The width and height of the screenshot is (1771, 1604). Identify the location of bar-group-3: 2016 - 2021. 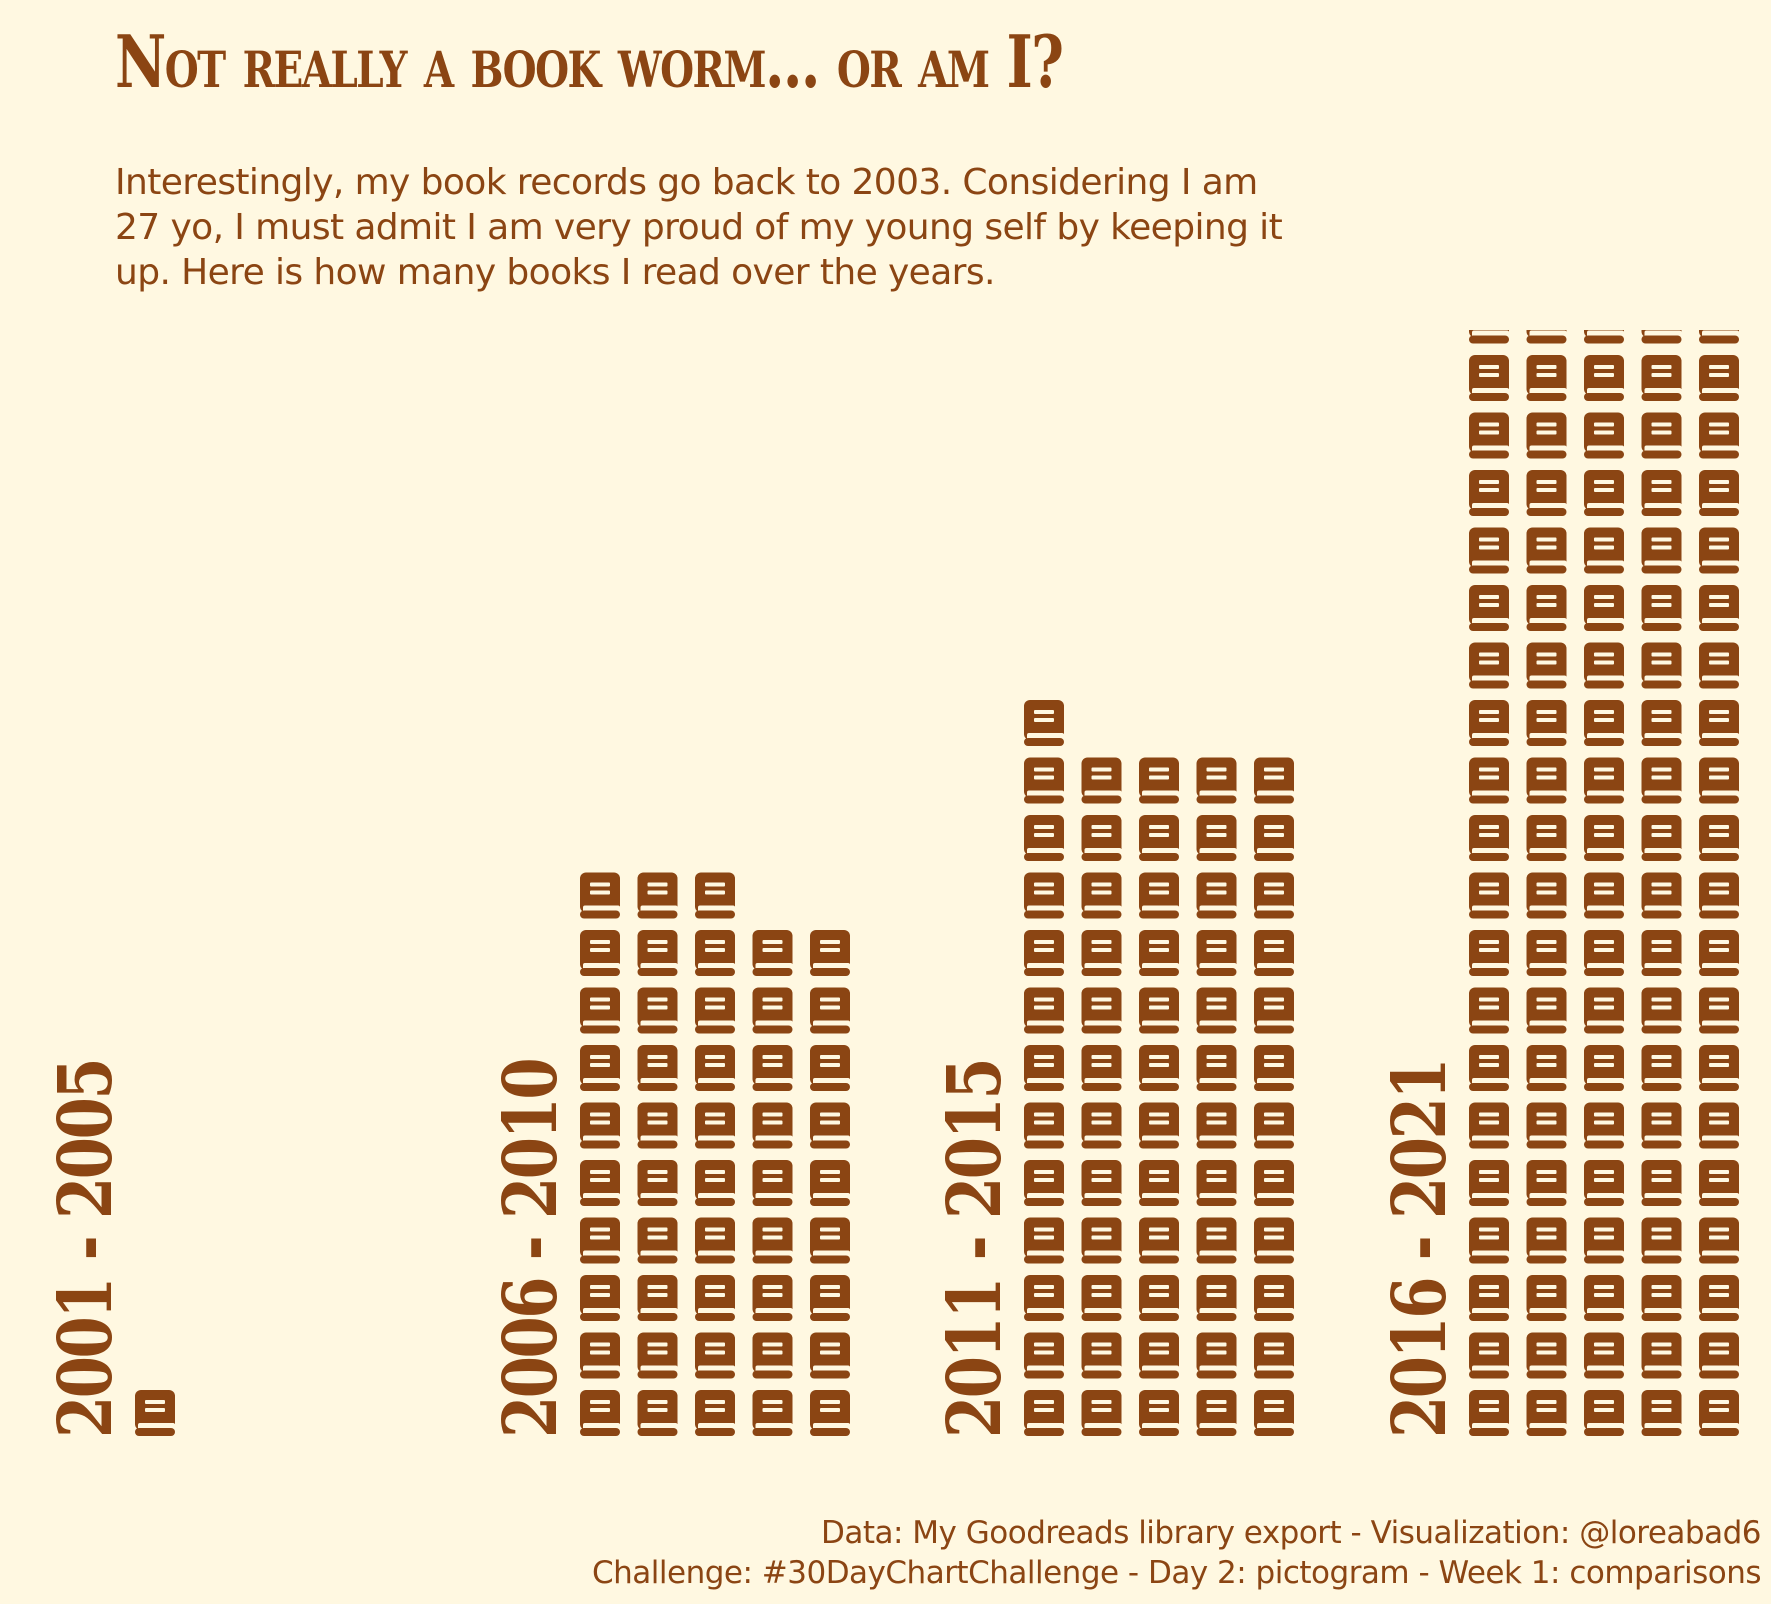
(1557, 884).